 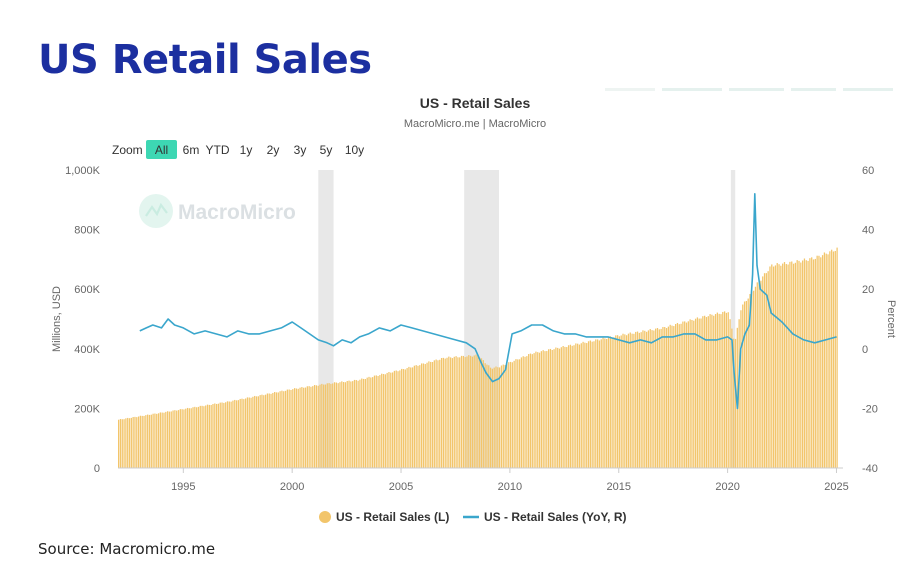 I want to click on zoom-button-all: All, so click(x=161, y=149).